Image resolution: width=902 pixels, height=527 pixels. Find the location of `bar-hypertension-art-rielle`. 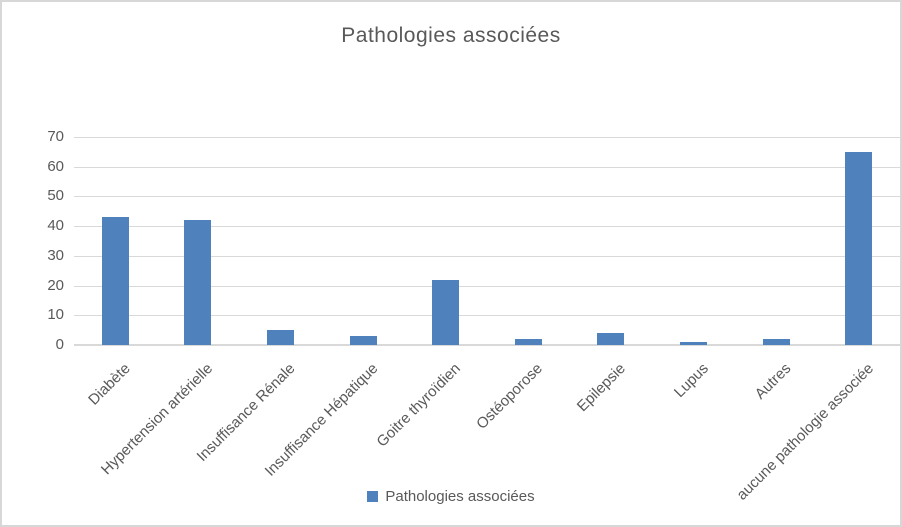

bar-hypertension-art-rielle is located at coordinates (198, 282).